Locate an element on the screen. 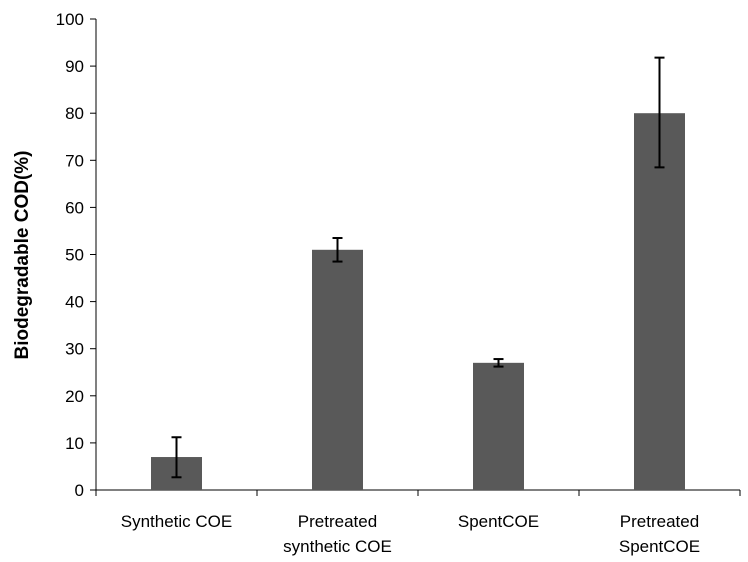 The width and height of the screenshot is (748, 562). y-tick-label: 60 is located at coordinates (74, 207).